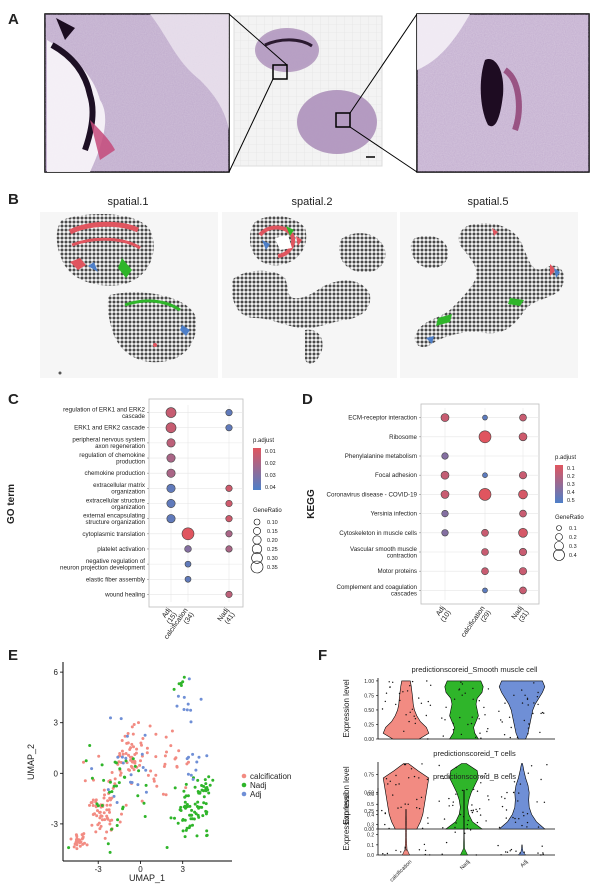  What do you see at coordinates (383, 553) in the screenshot?
I see `term-label: Vascular smooth muscle contraction` at bounding box center [383, 553].